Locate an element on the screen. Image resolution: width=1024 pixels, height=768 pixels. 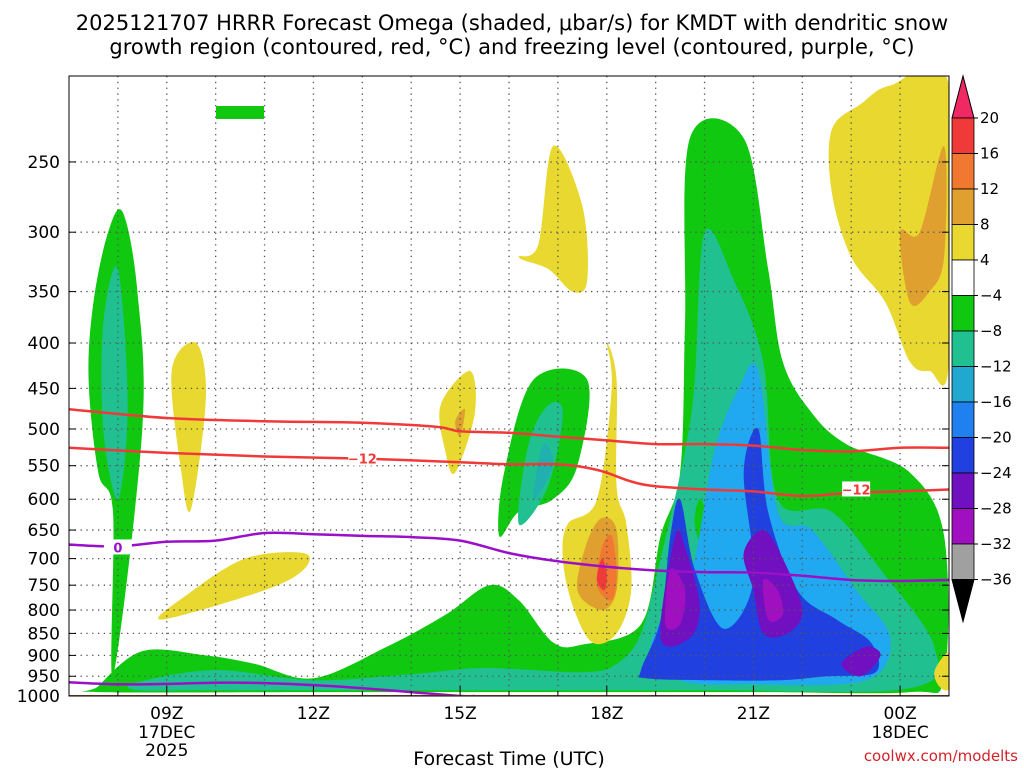
colorbar-label-11: −28 is located at coordinates (996, 509).